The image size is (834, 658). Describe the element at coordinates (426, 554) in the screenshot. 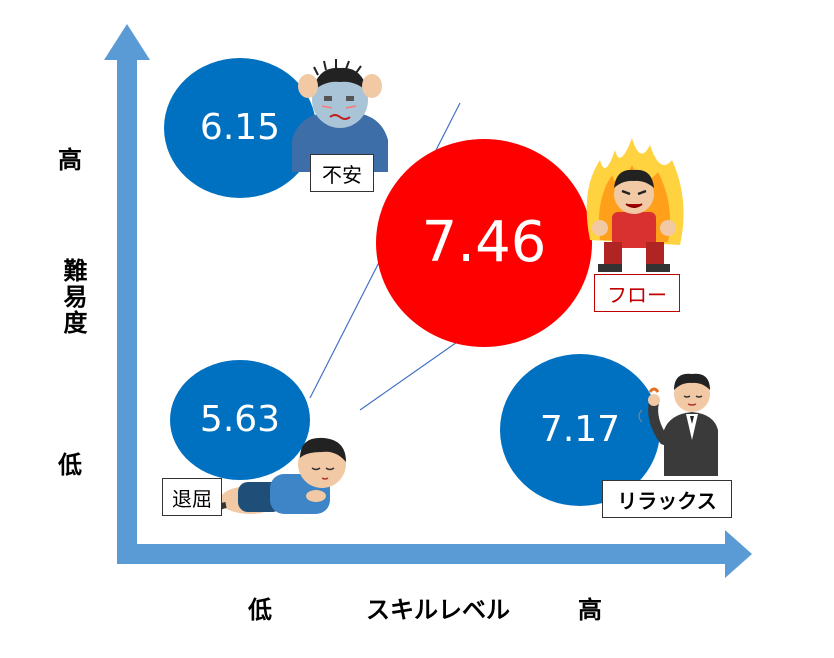

I see `x-axis-bar` at that location.